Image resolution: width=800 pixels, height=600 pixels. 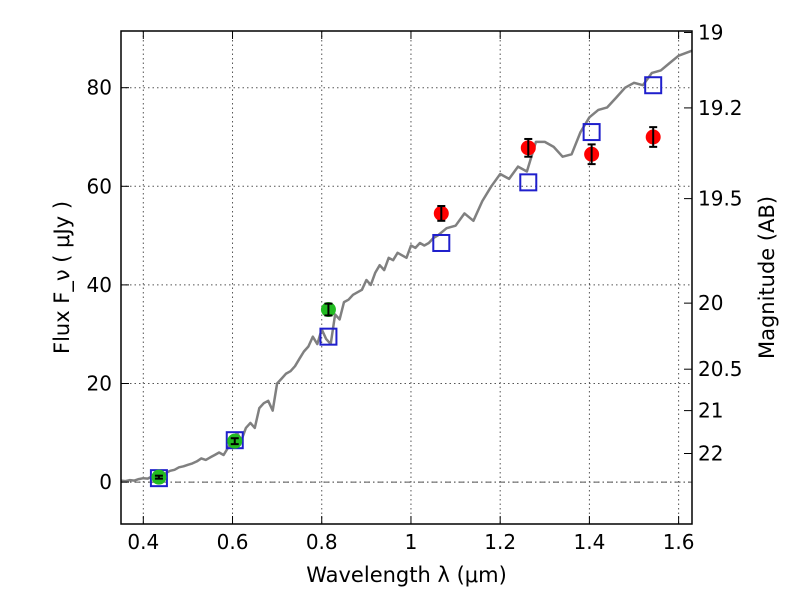 I want to click on x-tick-label: 0.6, so click(x=233, y=542).